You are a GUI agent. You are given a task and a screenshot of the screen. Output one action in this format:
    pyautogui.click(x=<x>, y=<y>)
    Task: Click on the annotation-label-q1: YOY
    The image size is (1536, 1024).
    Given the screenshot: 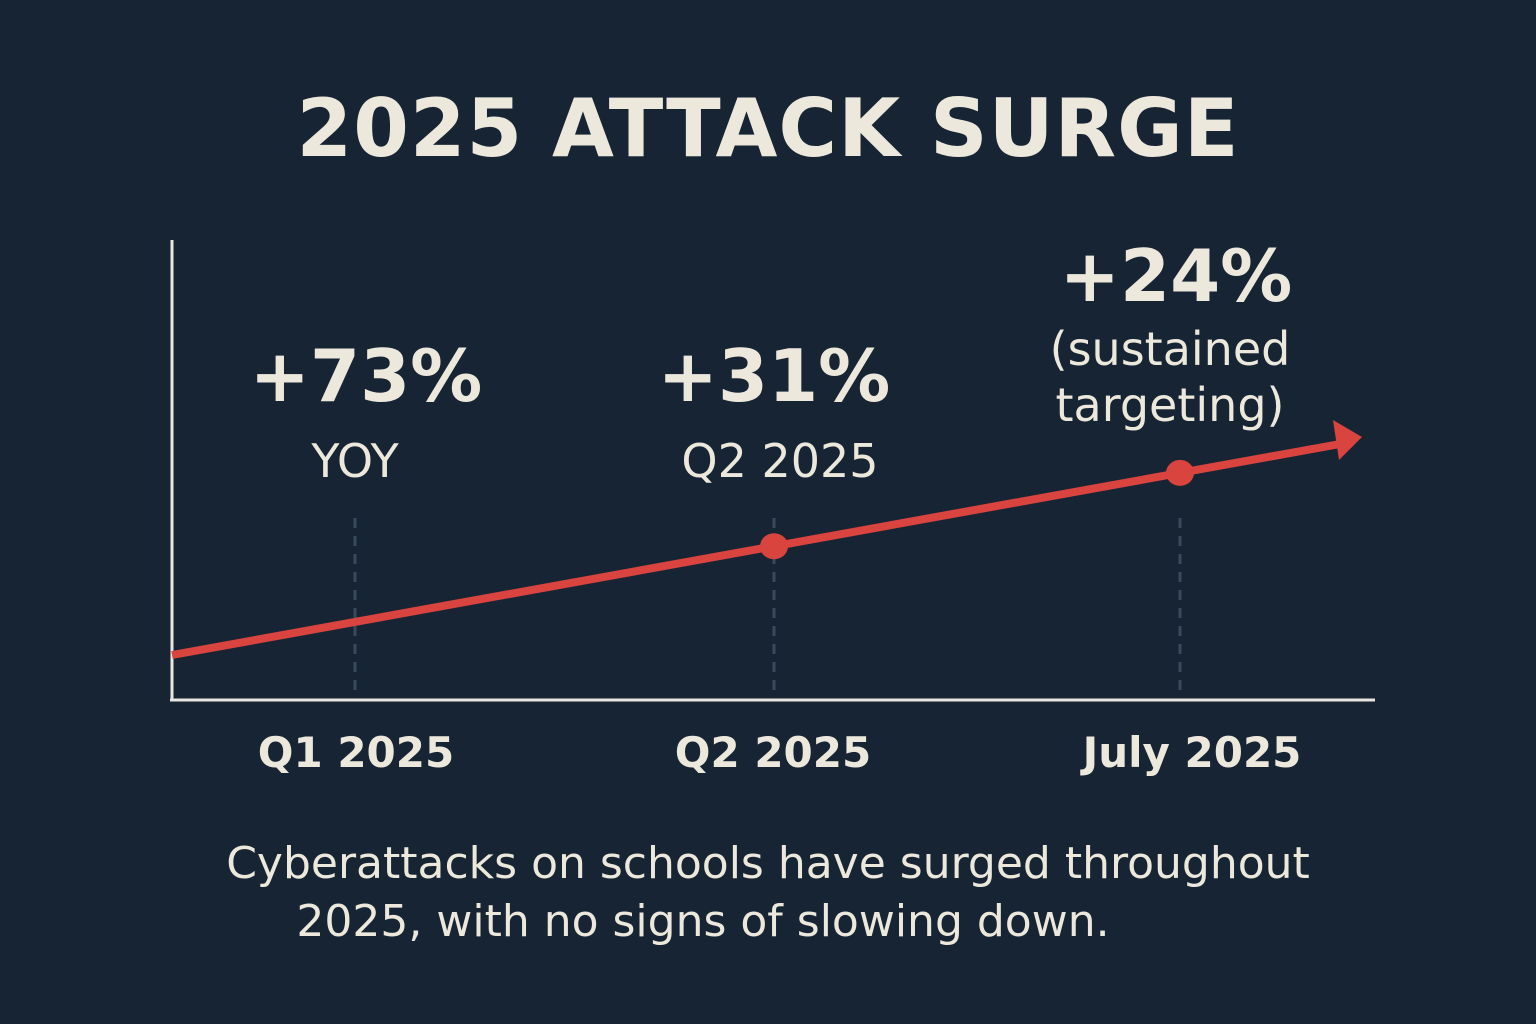 What is the action you would take?
    pyautogui.click(x=355, y=461)
    